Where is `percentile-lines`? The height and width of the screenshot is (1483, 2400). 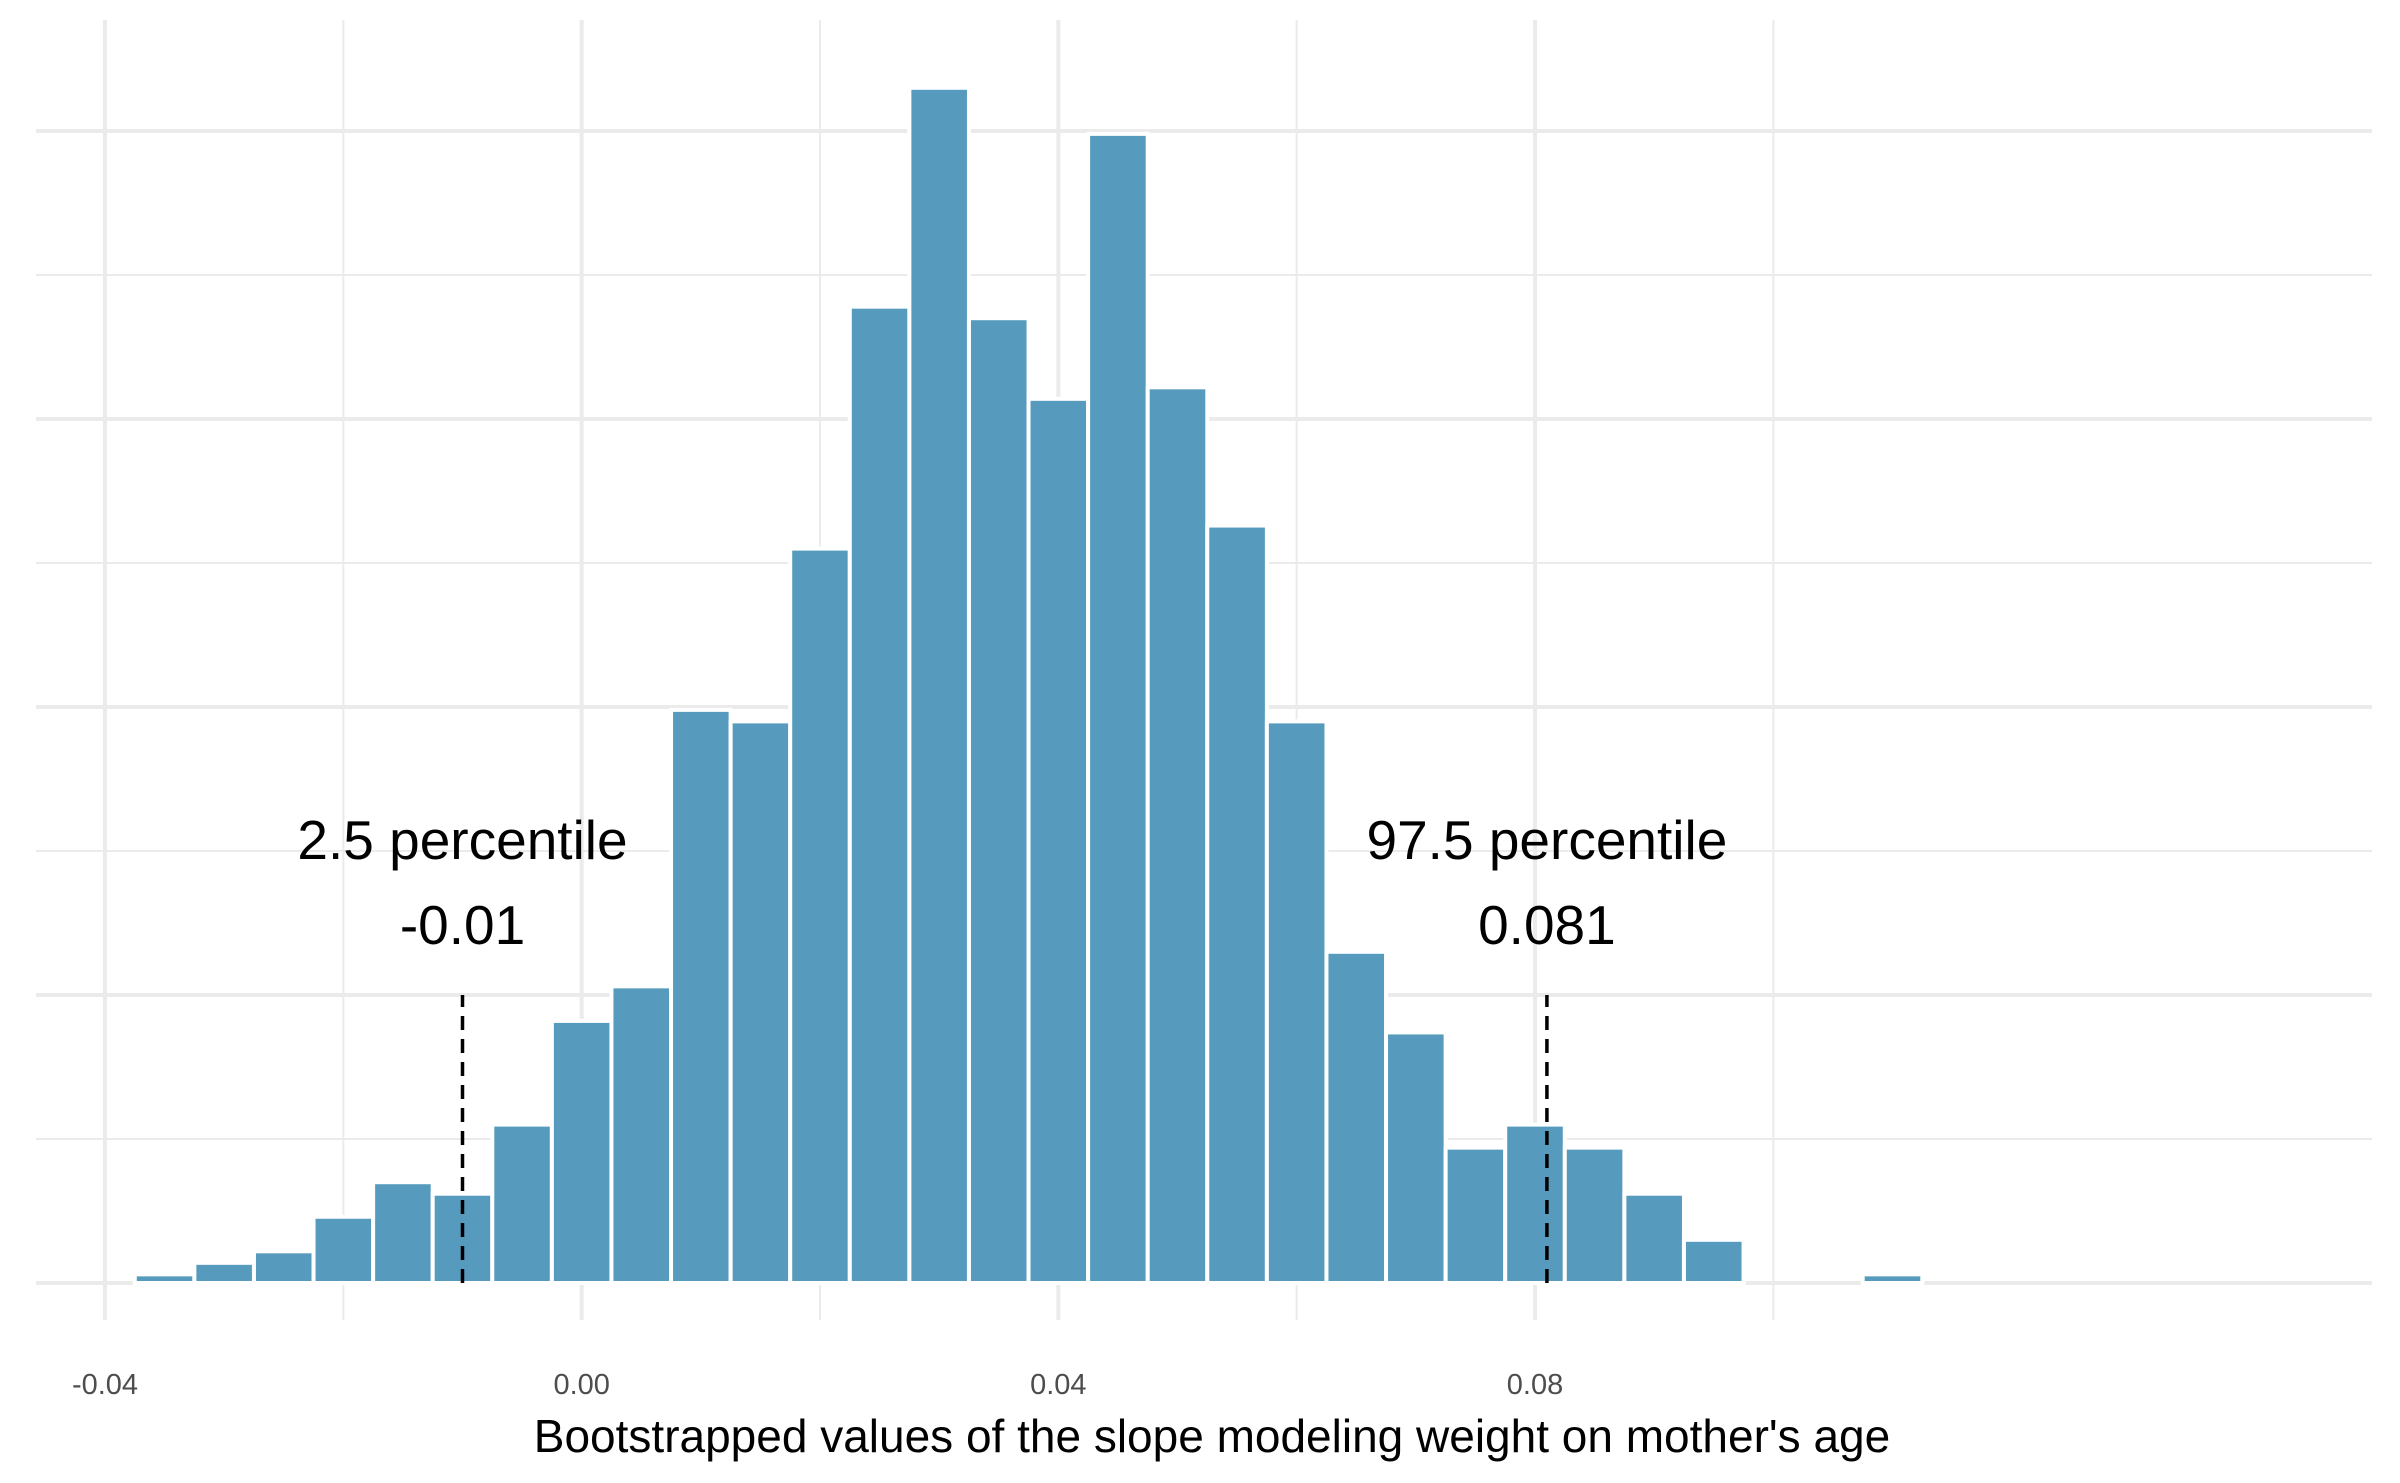 percentile-lines is located at coordinates (1004, 1139).